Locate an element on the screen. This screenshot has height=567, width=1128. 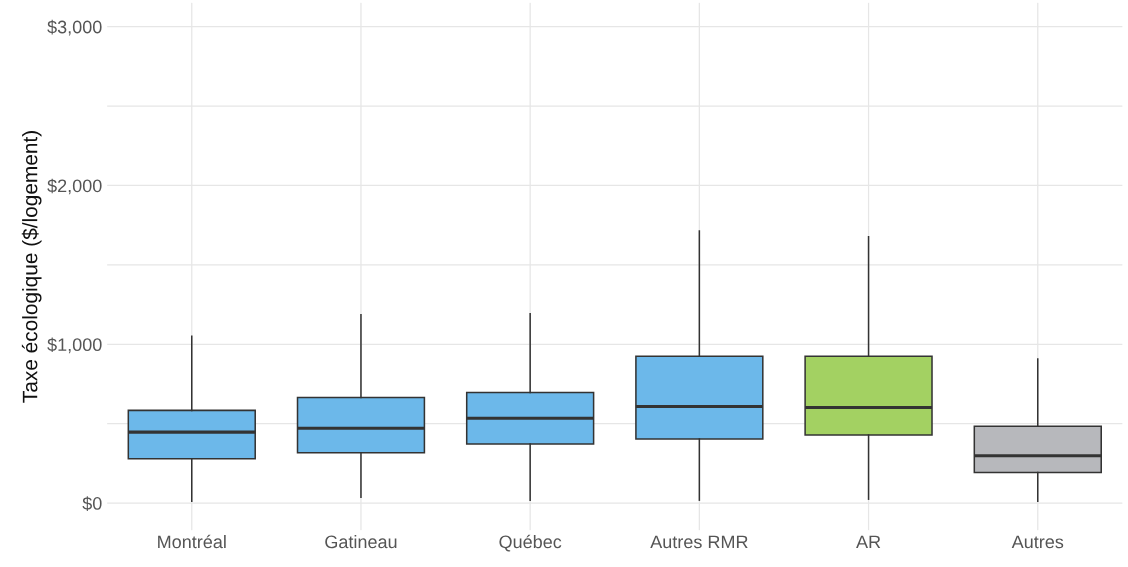
y-tick-label: $2,000 is located at coordinates (74, 186).